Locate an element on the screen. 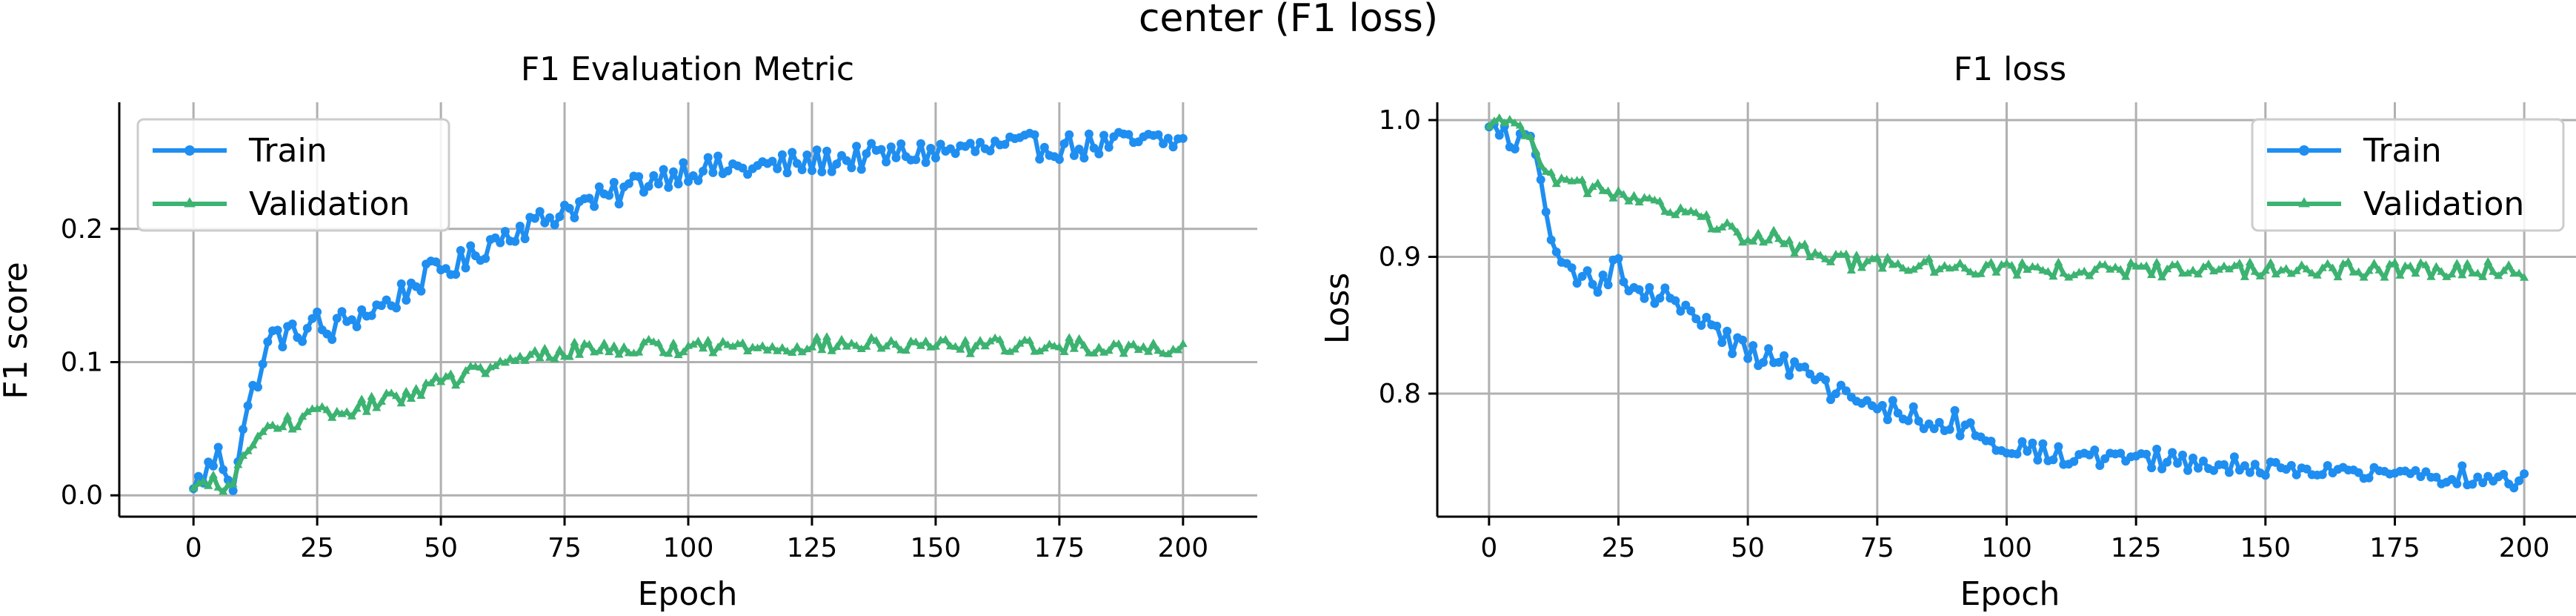 The height and width of the screenshot is (616, 2576). legend-marker is located at coordinates (2304, 202).